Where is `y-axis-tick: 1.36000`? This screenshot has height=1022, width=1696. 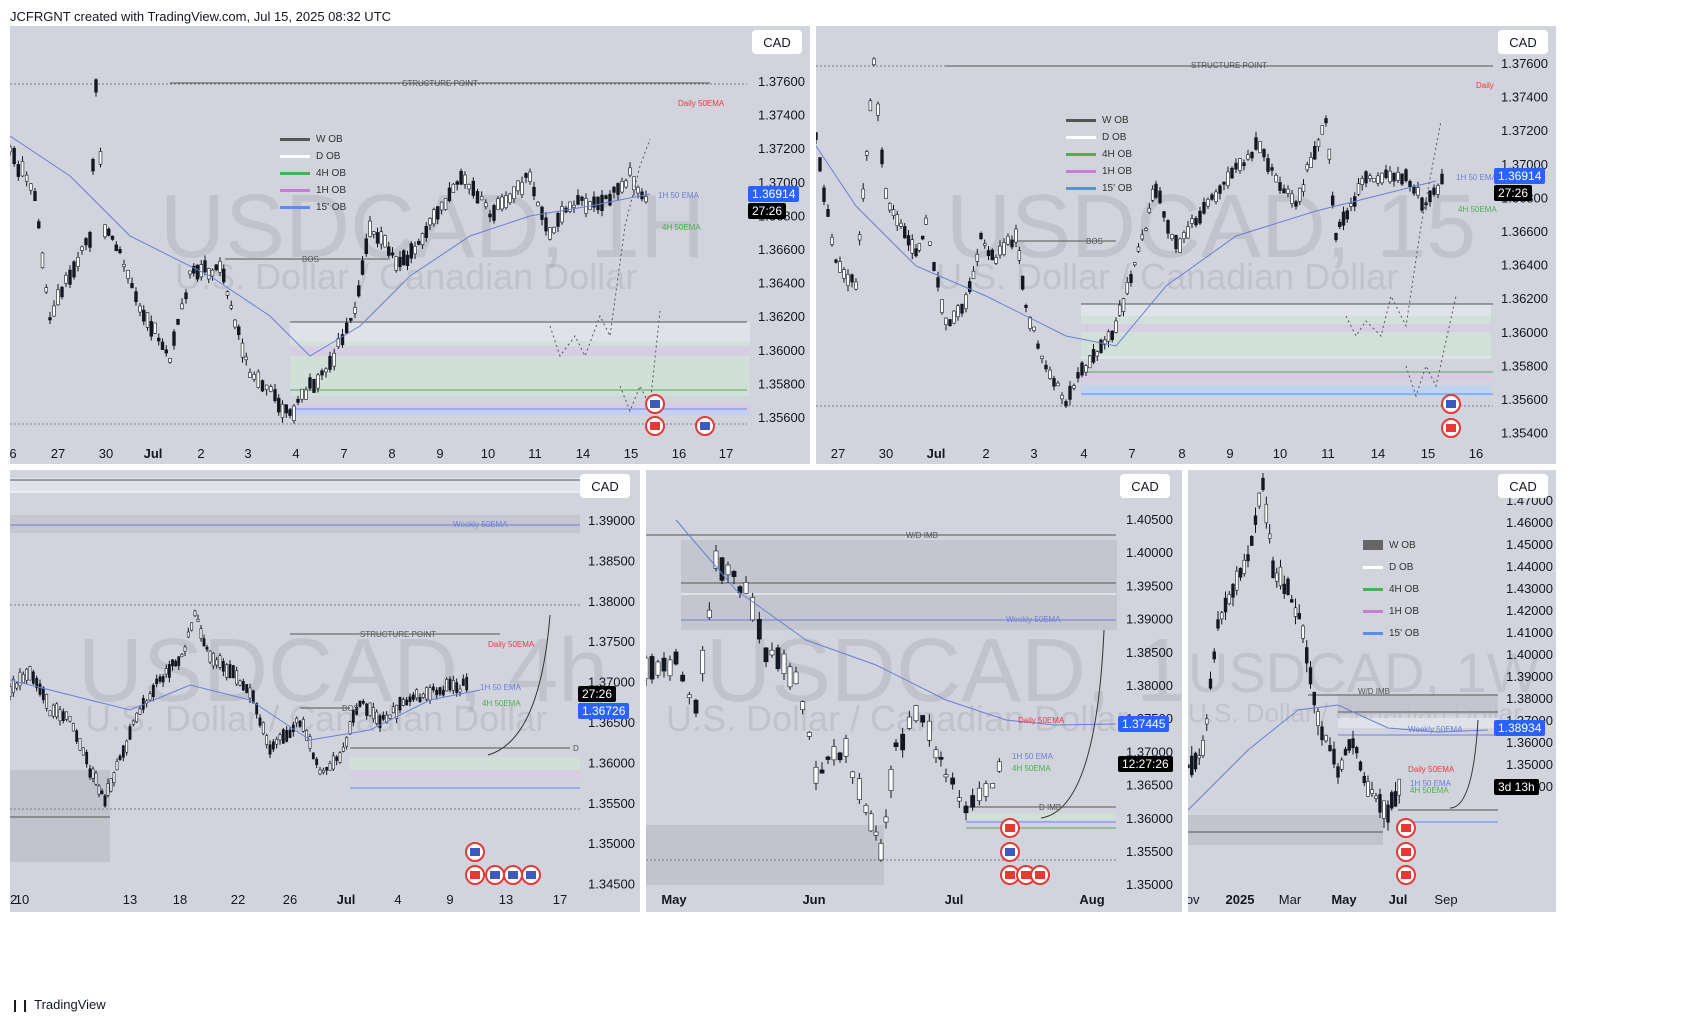 y-axis-tick: 1.36000 is located at coordinates (1529, 742).